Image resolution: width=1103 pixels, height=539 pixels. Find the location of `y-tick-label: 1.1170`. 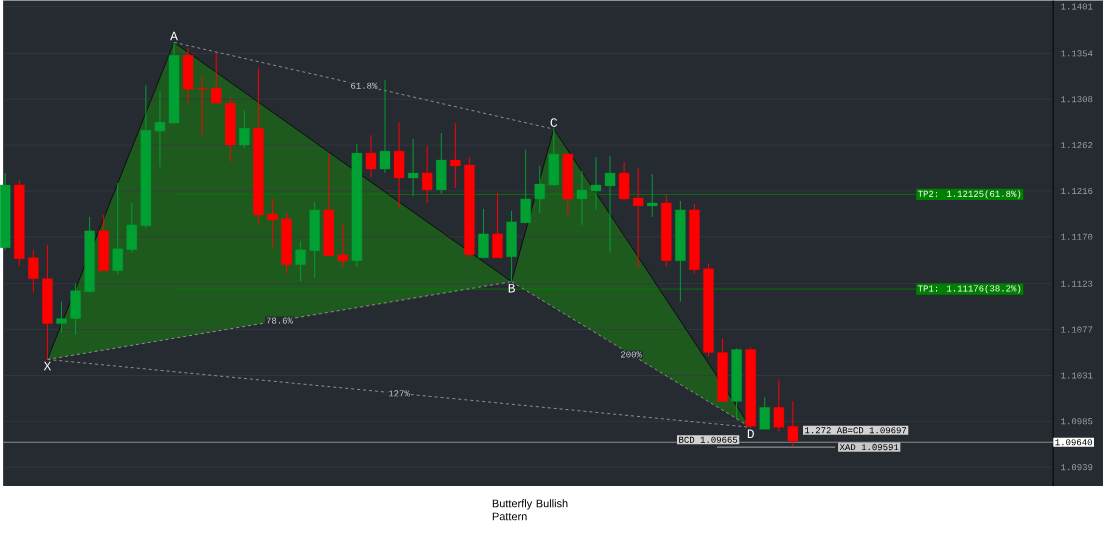

y-tick-label: 1.1170 is located at coordinates (1077, 236).